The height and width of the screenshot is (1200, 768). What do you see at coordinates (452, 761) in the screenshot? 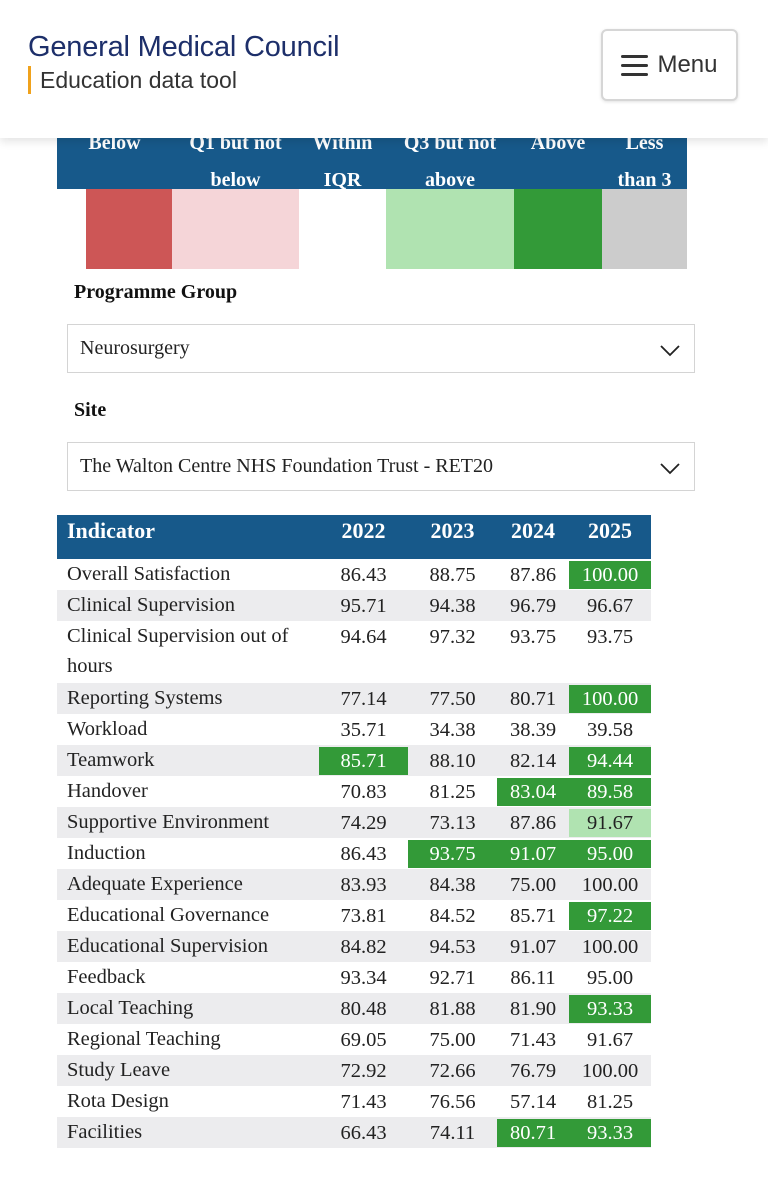
I see `value-cell-2023: 88.10` at bounding box center [452, 761].